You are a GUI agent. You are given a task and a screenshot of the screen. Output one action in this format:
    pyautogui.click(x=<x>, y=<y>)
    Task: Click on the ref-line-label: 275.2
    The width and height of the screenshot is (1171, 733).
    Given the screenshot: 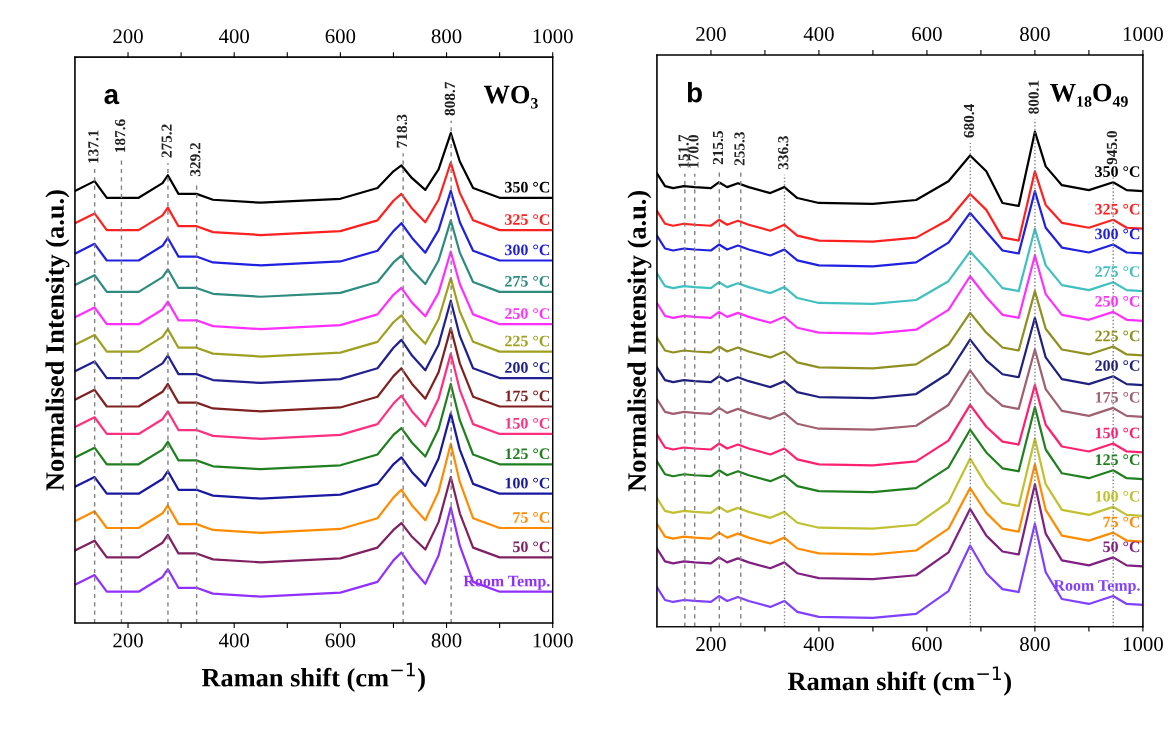 What is the action you would take?
    pyautogui.click(x=166, y=141)
    